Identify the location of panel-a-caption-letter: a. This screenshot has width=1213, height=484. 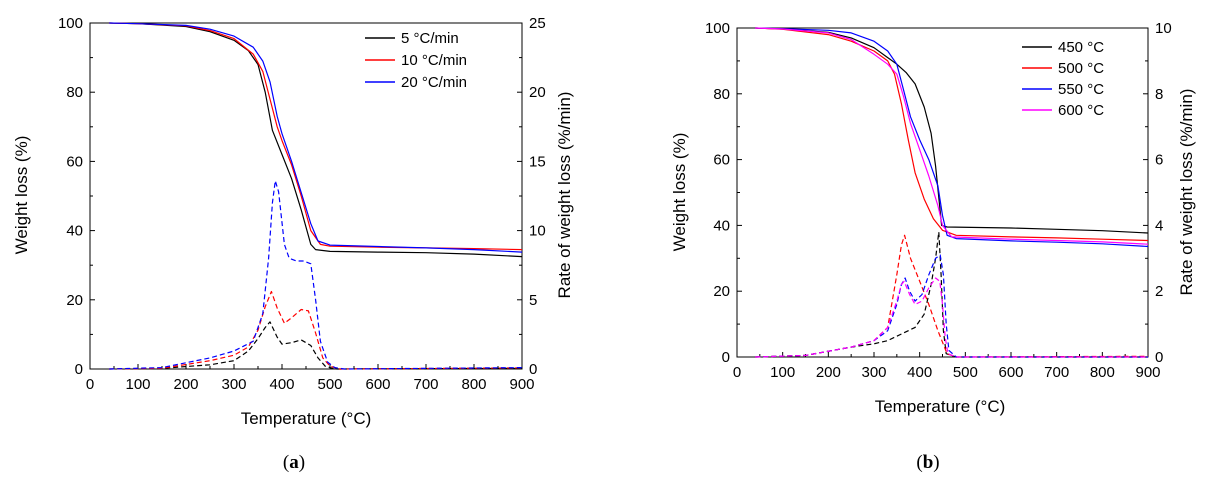
(294, 462).